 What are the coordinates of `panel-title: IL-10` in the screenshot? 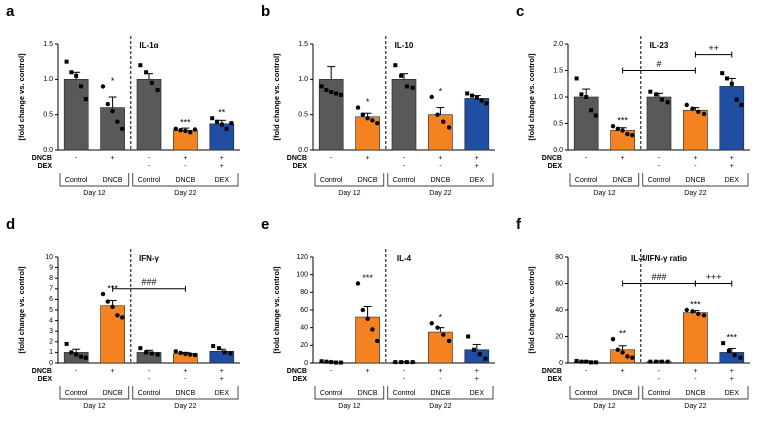 It's located at (404, 45).